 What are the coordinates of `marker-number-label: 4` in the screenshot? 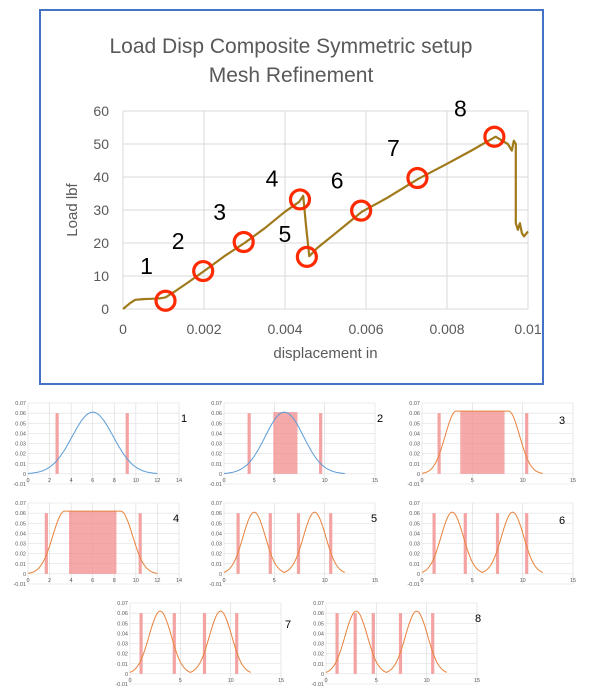 It's located at (272, 178).